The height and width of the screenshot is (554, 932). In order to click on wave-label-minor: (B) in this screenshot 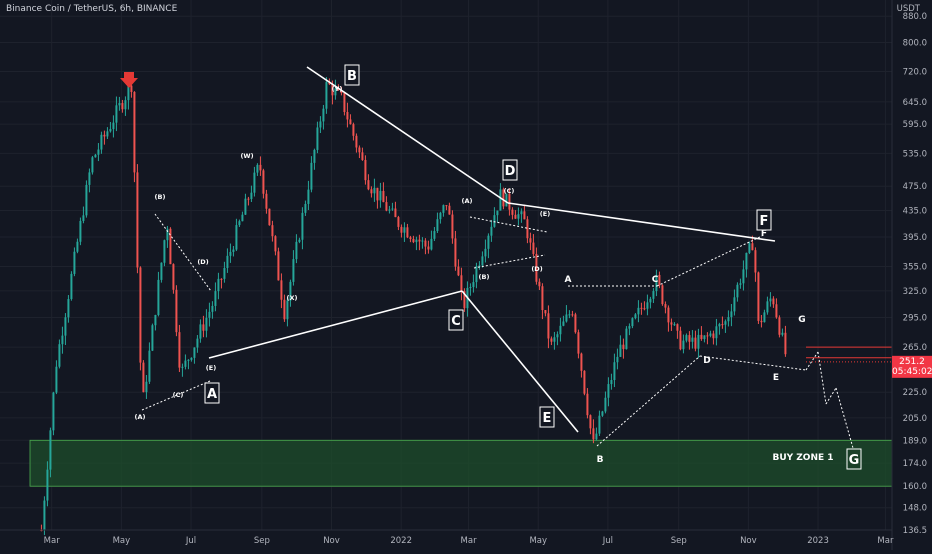, I will do `click(484, 277)`.